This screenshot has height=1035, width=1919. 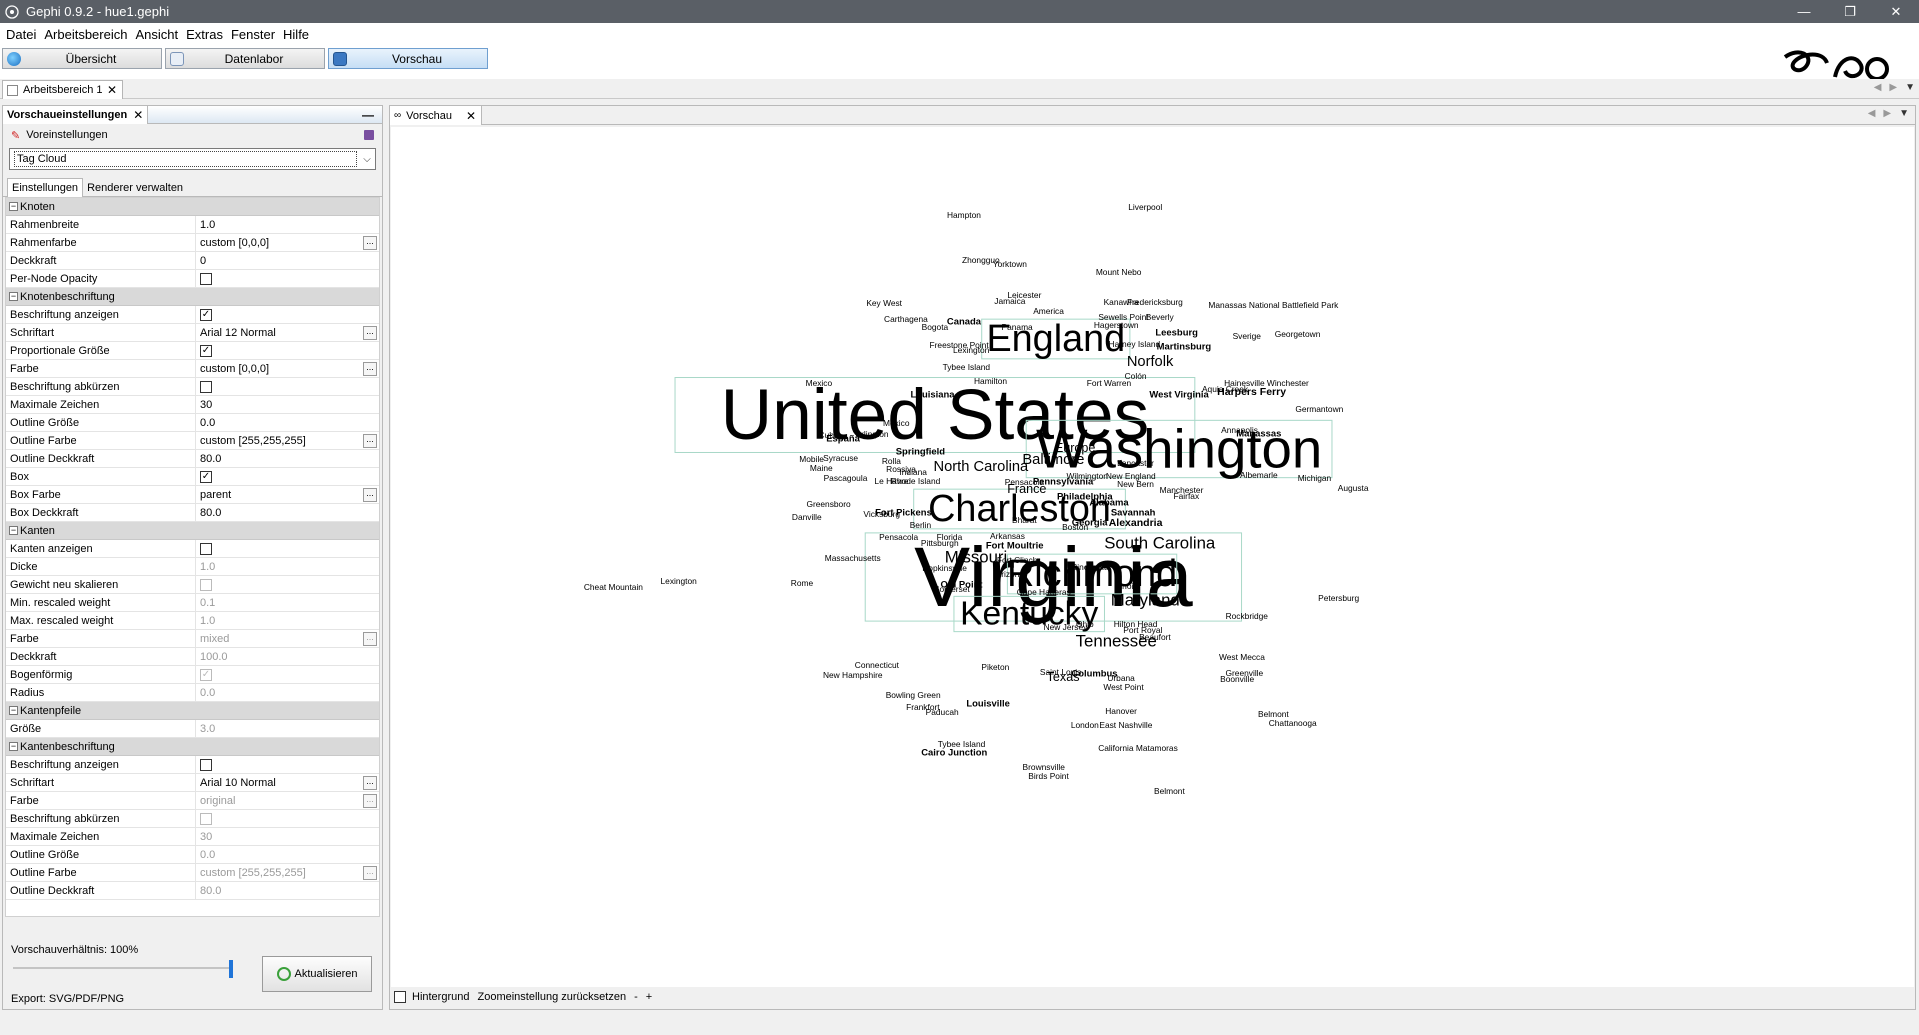 I want to click on property-value: 3.0, so click(x=208, y=728).